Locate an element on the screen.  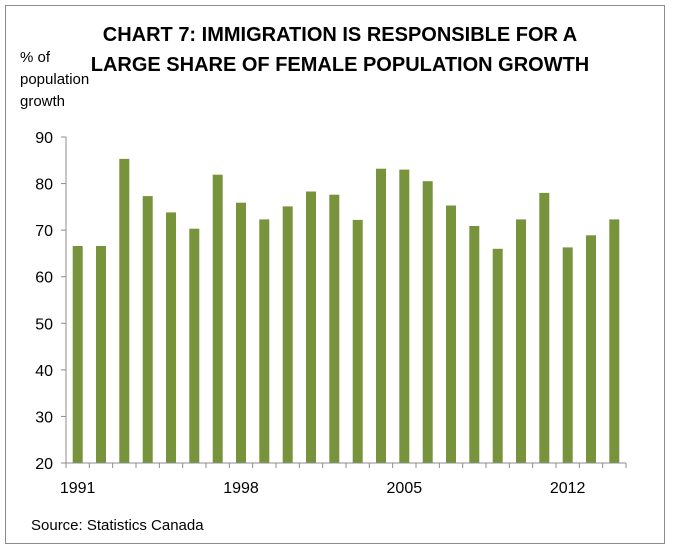
bar-2000 is located at coordinates (287, 334).